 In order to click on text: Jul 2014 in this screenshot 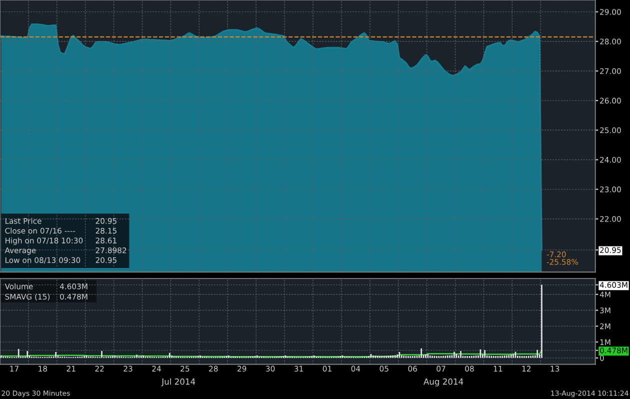, I will do `click(178, 382)`.